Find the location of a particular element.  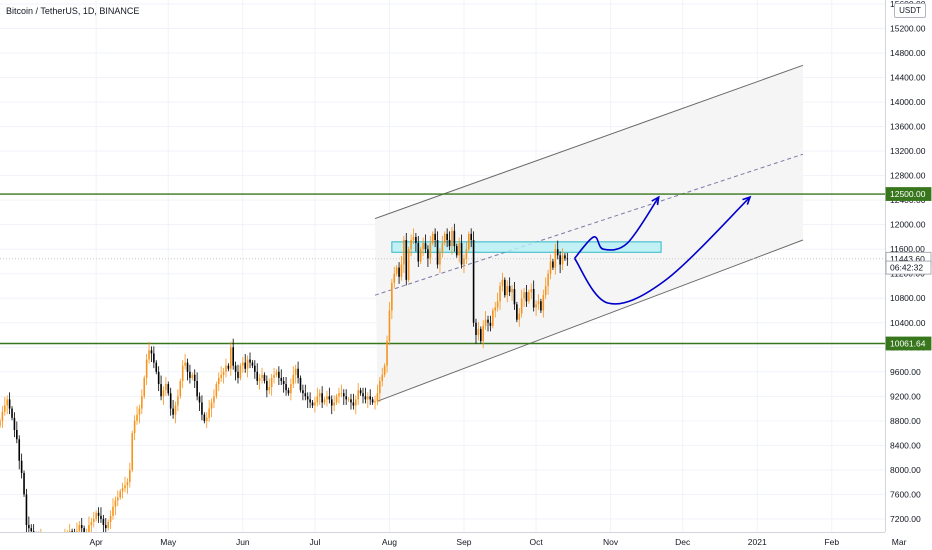

channel-lower-line is located at coordinates (590, 320).